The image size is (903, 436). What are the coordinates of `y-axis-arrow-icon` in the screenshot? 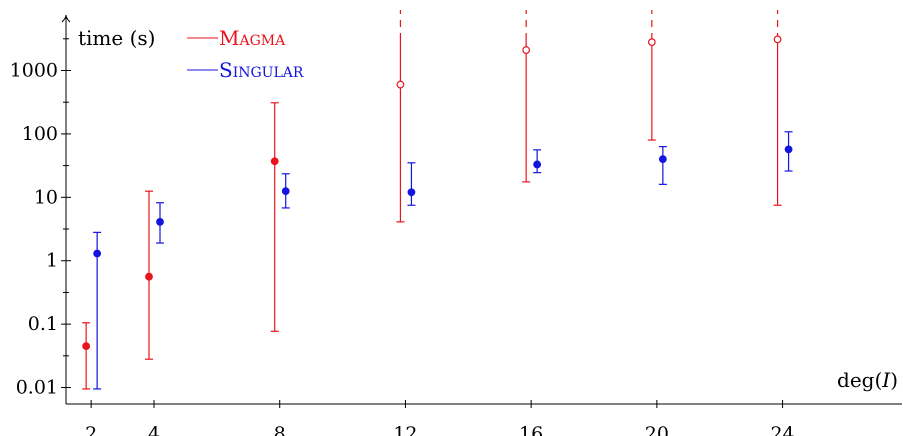 It's located at (66, 18).